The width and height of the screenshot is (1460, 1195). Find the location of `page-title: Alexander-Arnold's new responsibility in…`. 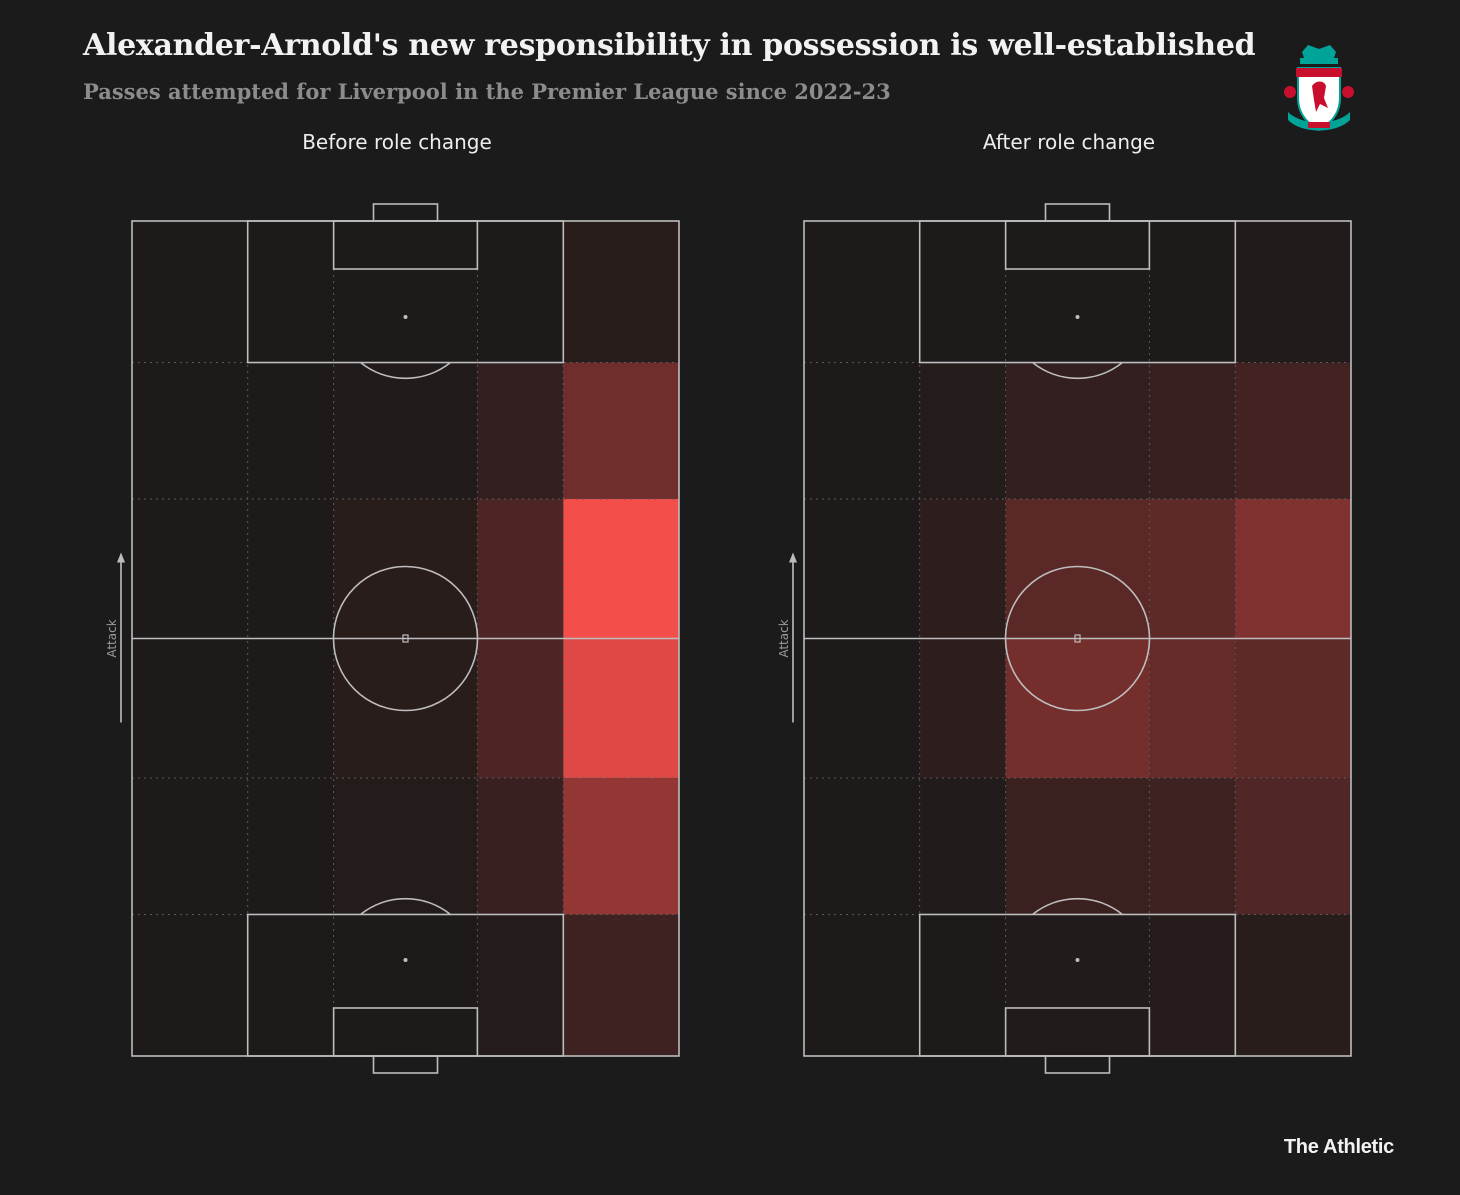

page-title: Alexander-Arnold's new responsibility in… is located at coordinates (669, 45).